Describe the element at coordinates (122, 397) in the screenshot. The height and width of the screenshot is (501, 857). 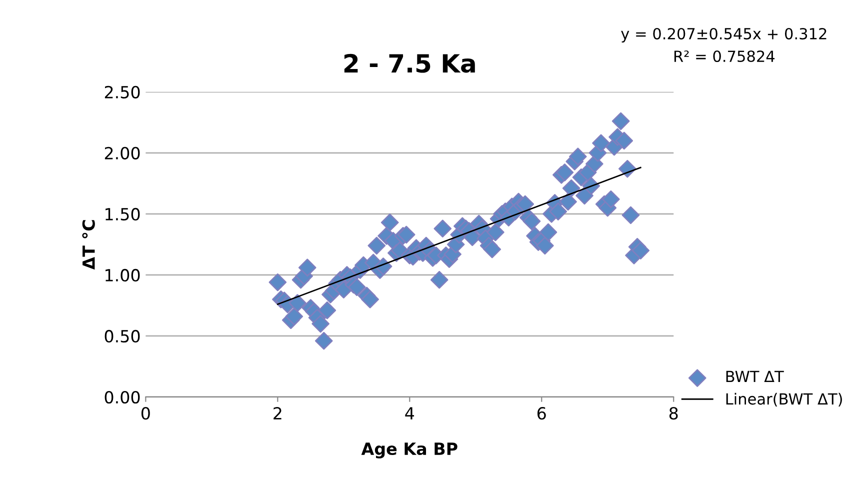
I see `y-tick-label: 0.00` at that location.